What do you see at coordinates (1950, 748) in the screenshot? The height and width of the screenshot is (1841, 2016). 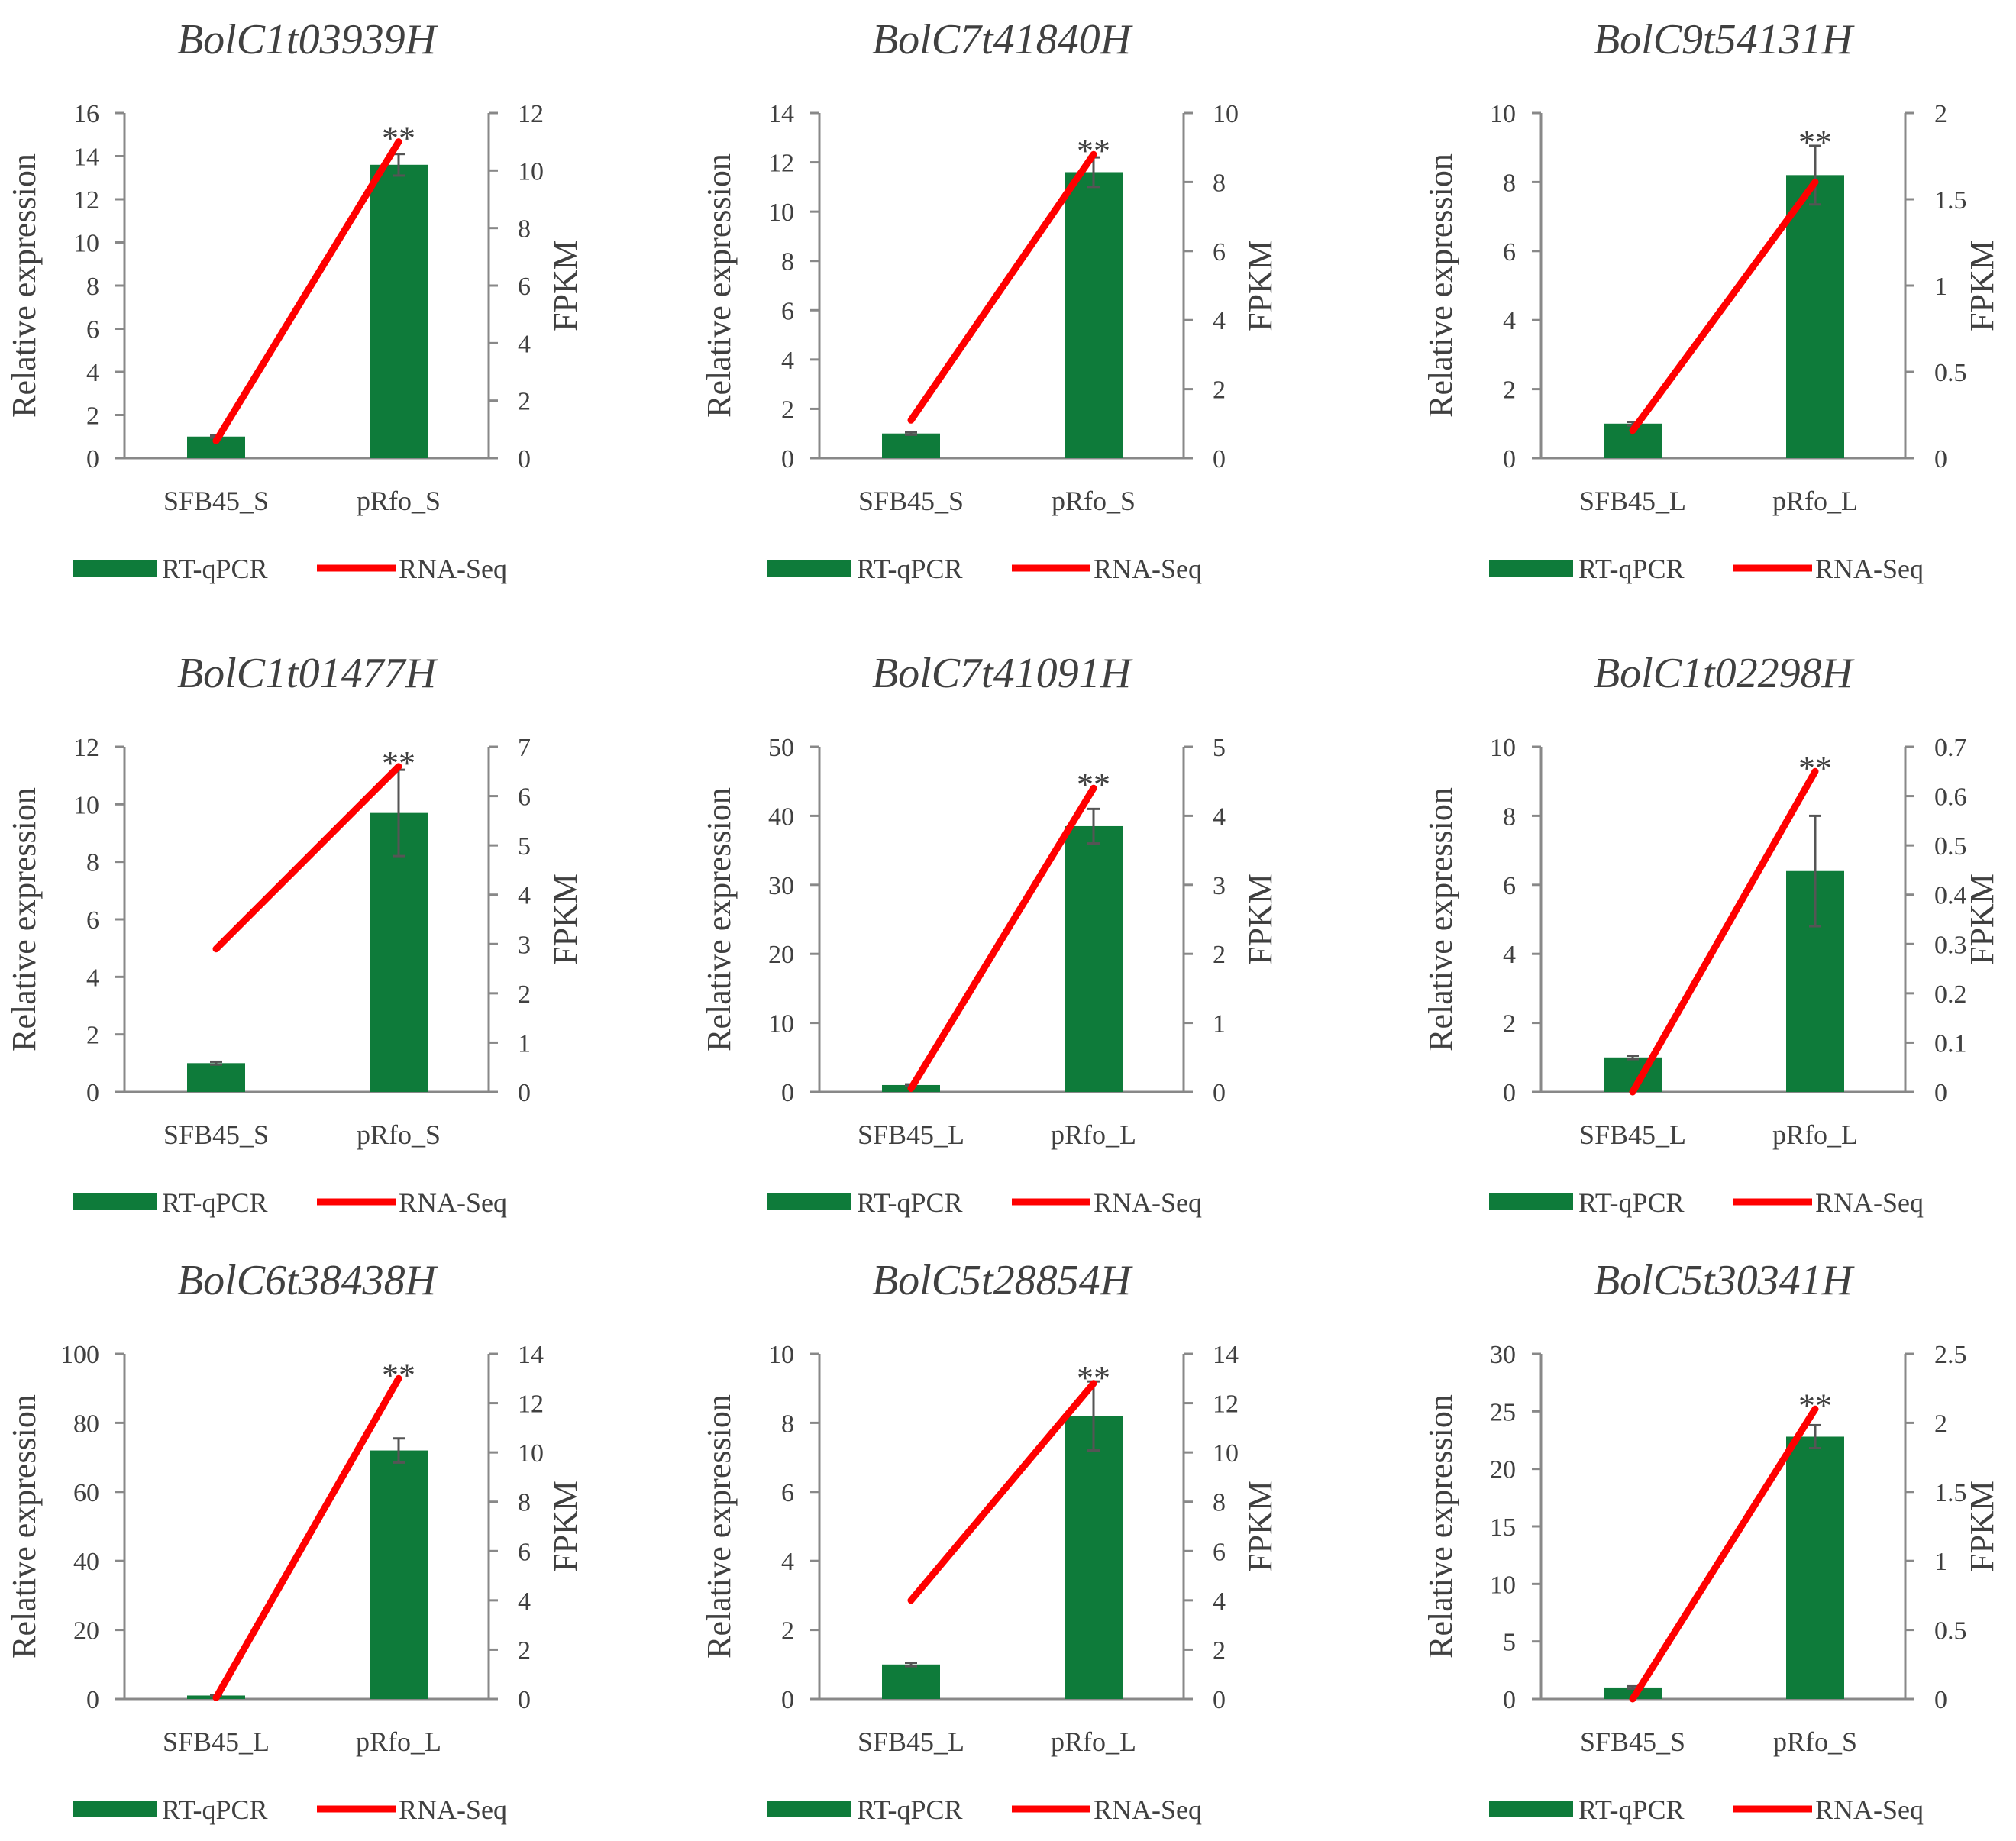 I see `right-tick-label: 0.7` at bounding box center [1950, 748].